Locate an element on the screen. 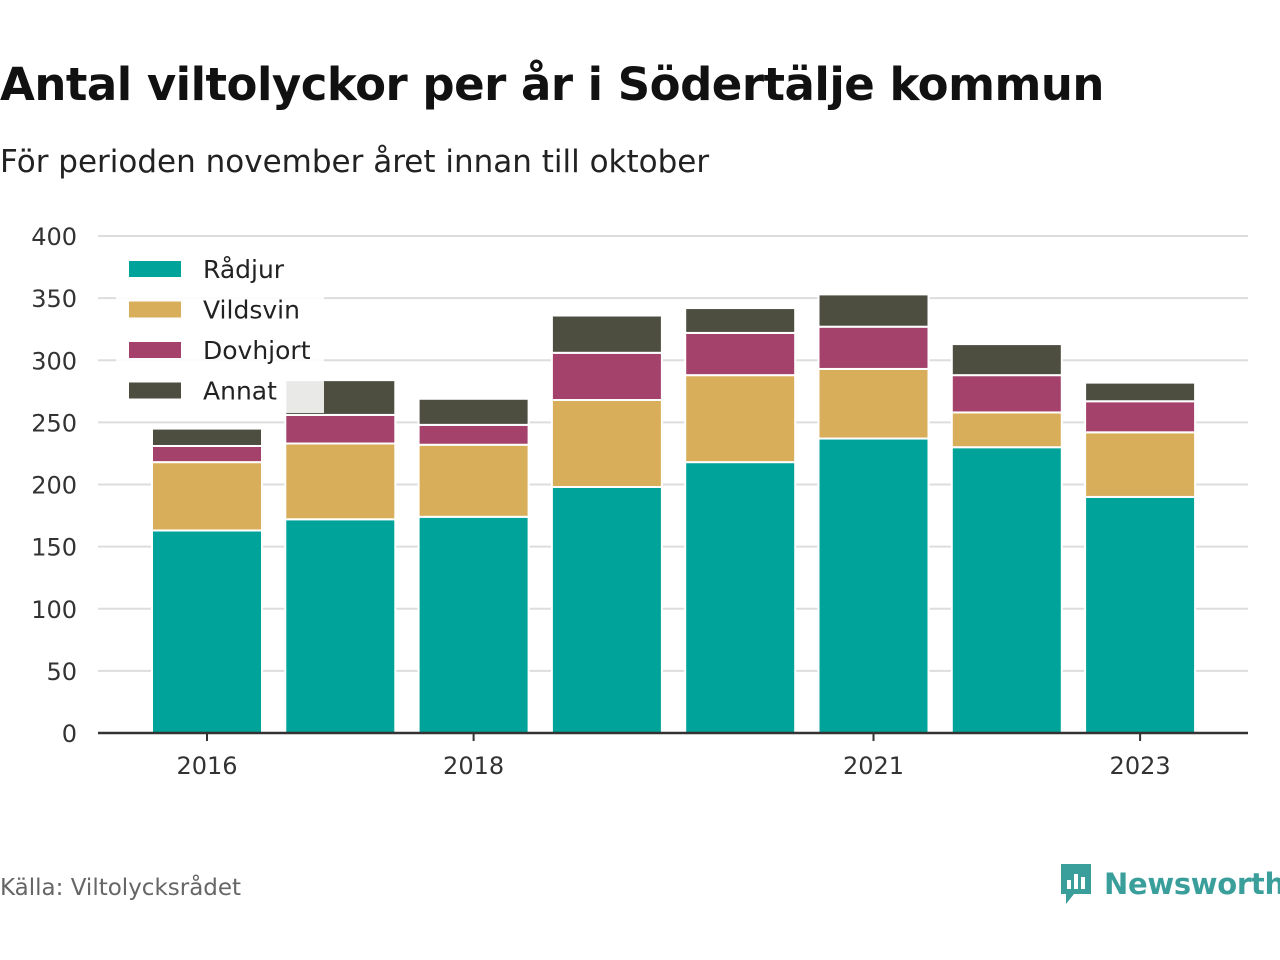  y-tick-label: 100 is located at coordinates (54, 610).